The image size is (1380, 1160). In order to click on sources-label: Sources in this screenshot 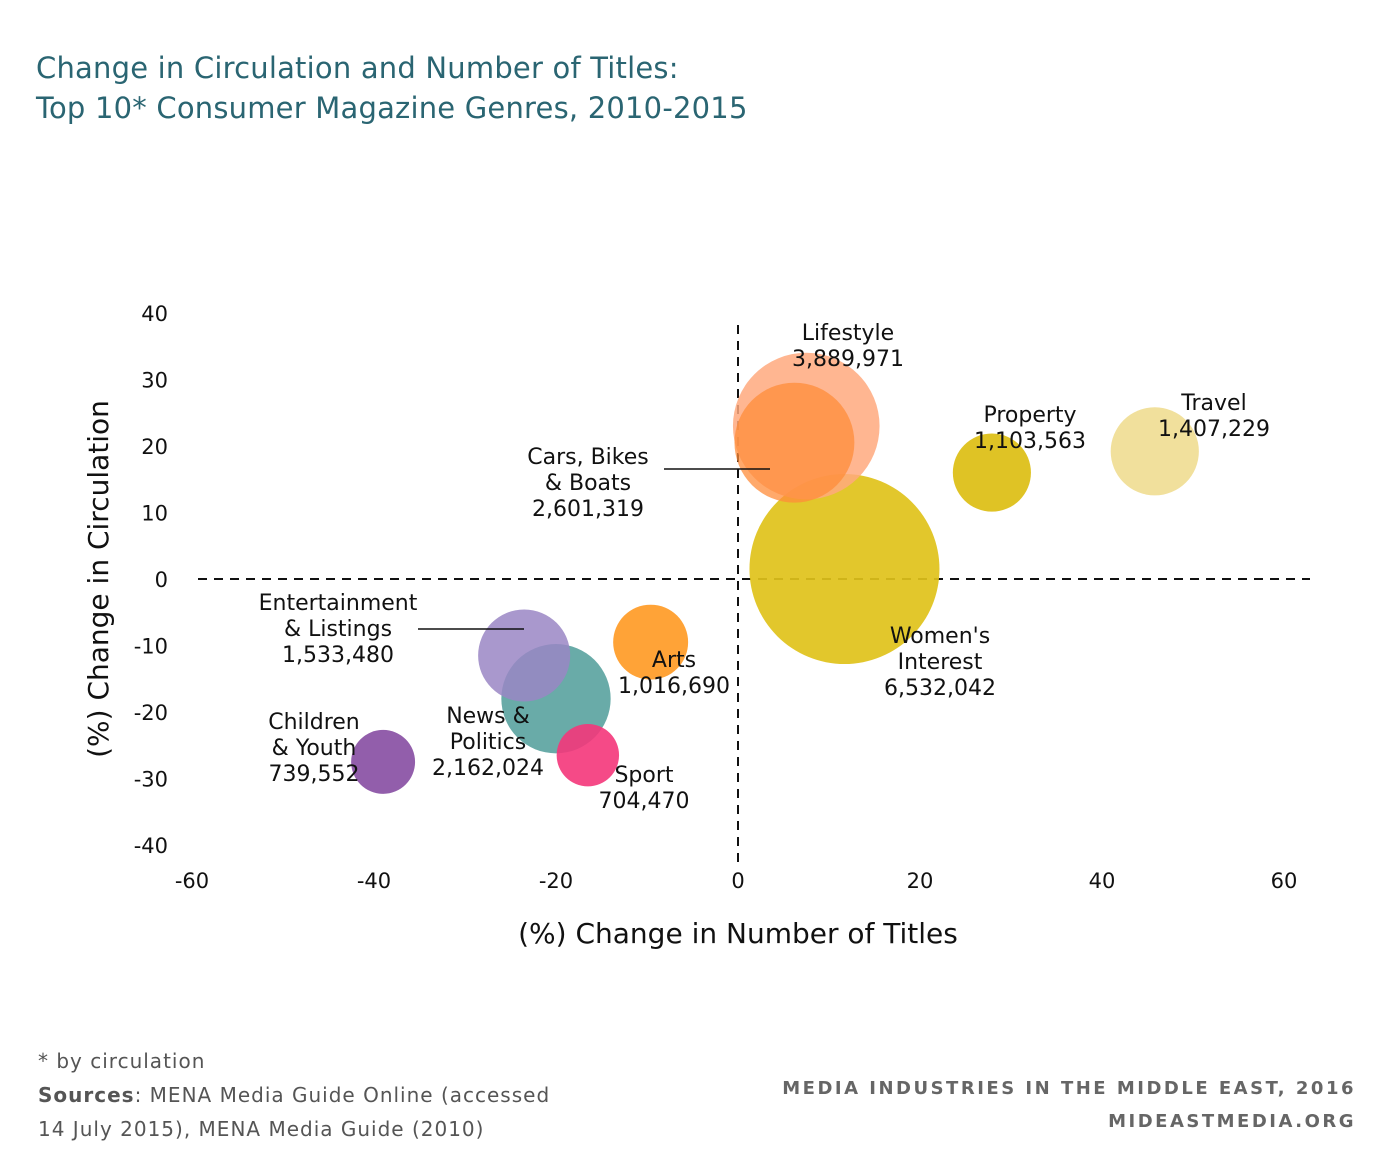, I will do `click(86, 1095)`.